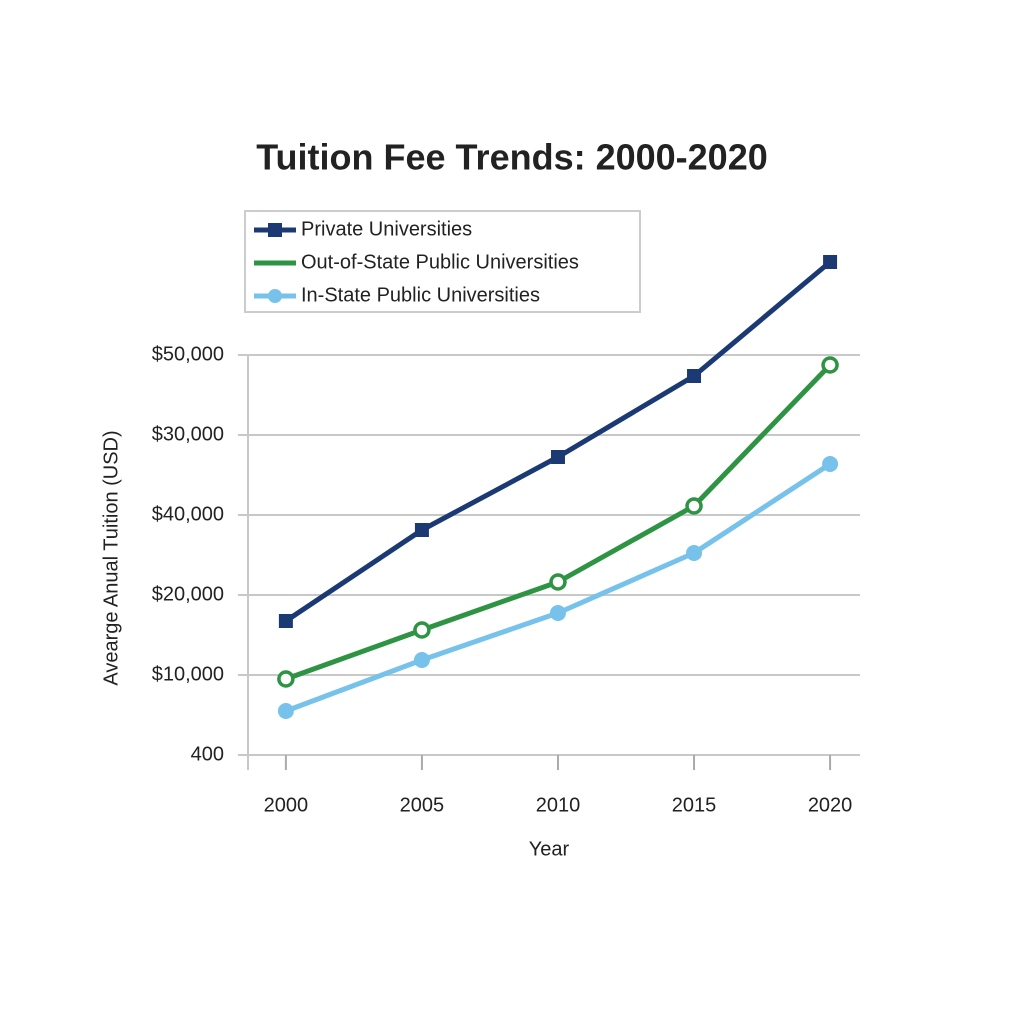 The height and width of the screenshot is (1029, 1024). What do you see at coordinates (558, 805) in the screenshot?
I see `x-tick-label: 2010` at bounding box center [558, 805].